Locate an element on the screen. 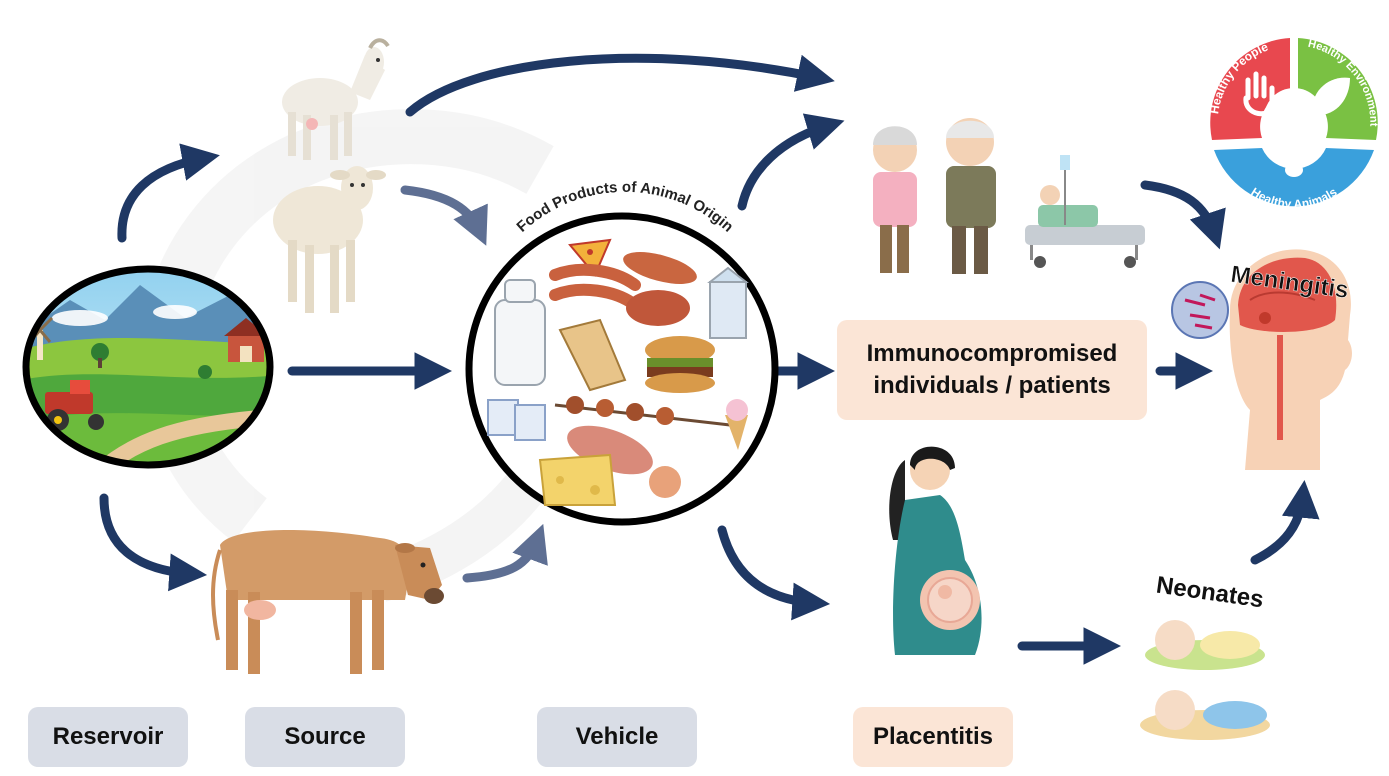 The image size is (1389, 776). food-products-vehicle: Food Products of Animal Origin is located at coordinates (622, 352).